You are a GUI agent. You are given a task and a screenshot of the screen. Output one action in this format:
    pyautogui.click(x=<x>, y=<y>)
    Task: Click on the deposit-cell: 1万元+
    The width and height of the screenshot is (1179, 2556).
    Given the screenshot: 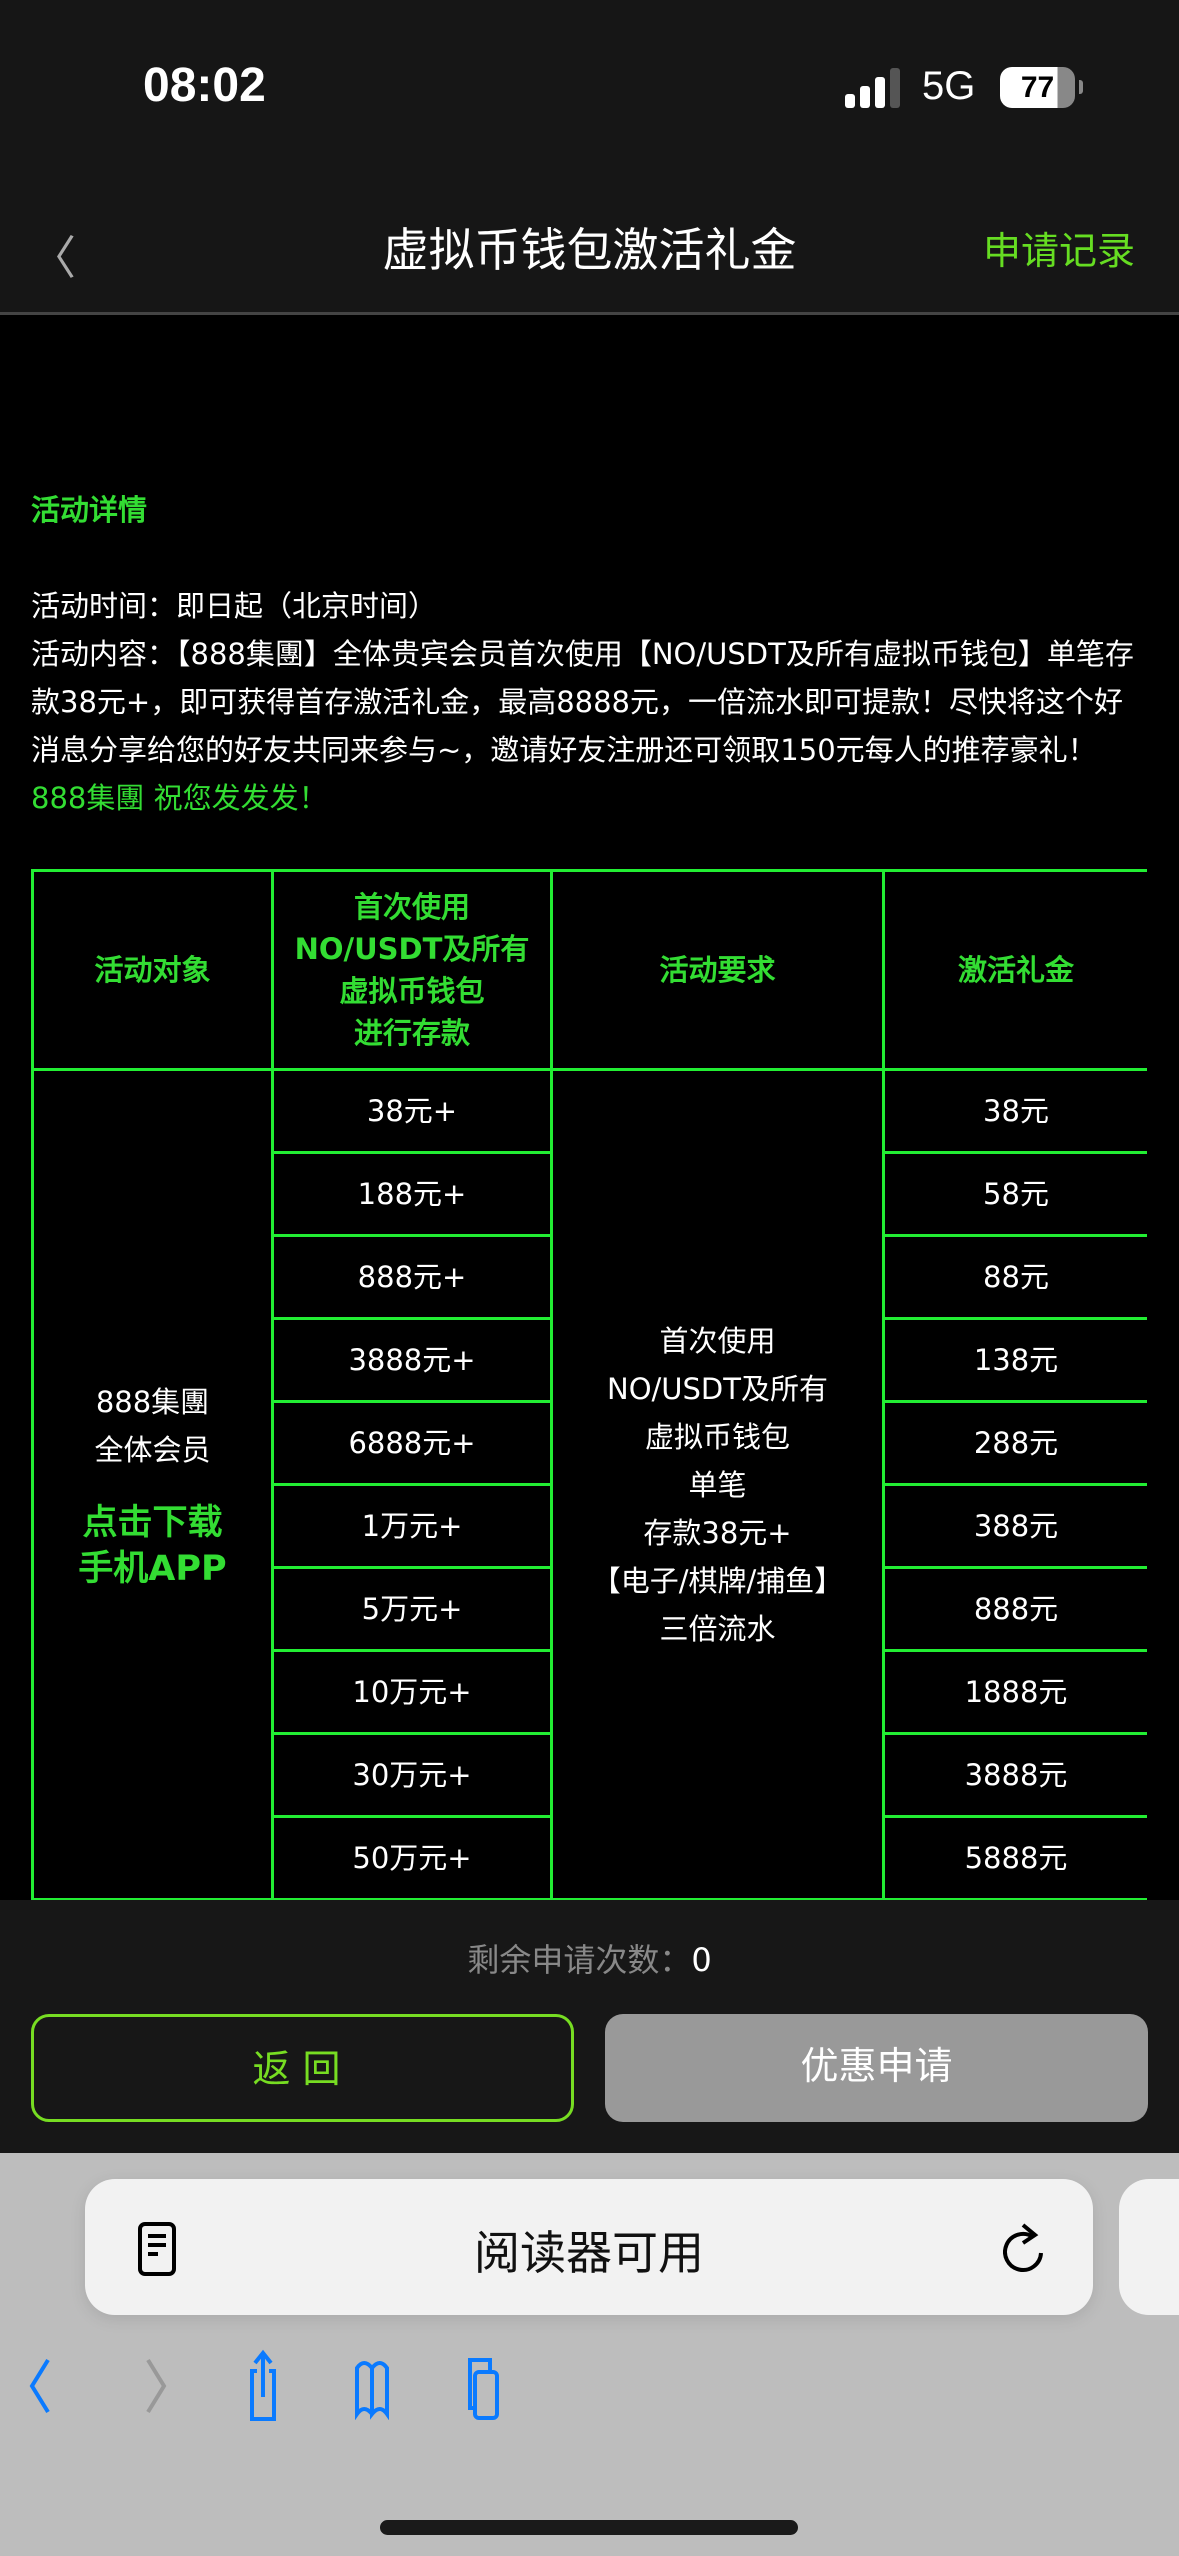 What is the action you would take?
    pyautogui.click(x=412, y=1526)
    